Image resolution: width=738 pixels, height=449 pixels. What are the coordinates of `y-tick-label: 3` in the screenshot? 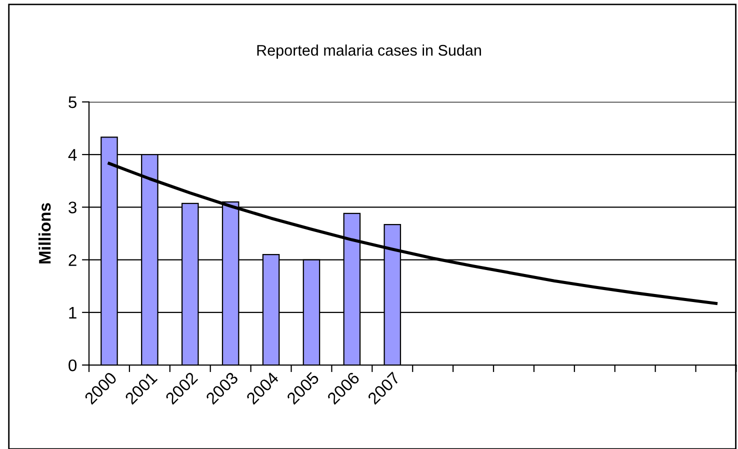 It's located at (72, 208).